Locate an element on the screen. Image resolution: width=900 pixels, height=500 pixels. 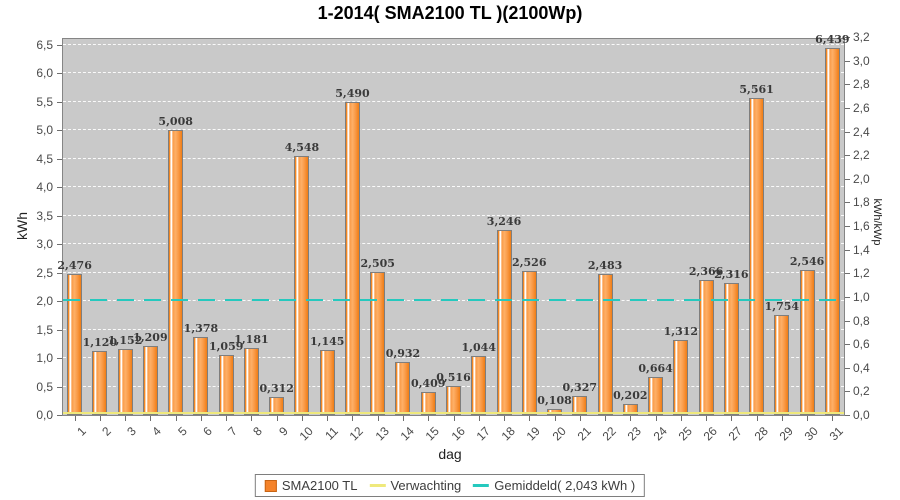
y-tick-label-right: 3,0 is located at coordinates (861, 60).